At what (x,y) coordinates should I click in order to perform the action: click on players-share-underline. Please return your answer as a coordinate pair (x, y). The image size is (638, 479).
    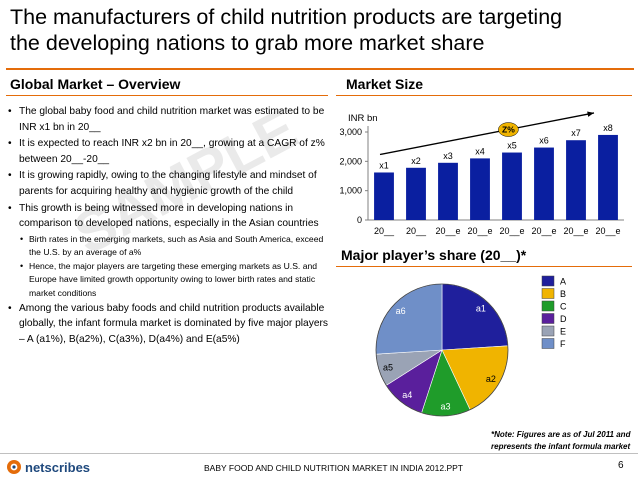
    Looking at the image, I should click on (484, 266).